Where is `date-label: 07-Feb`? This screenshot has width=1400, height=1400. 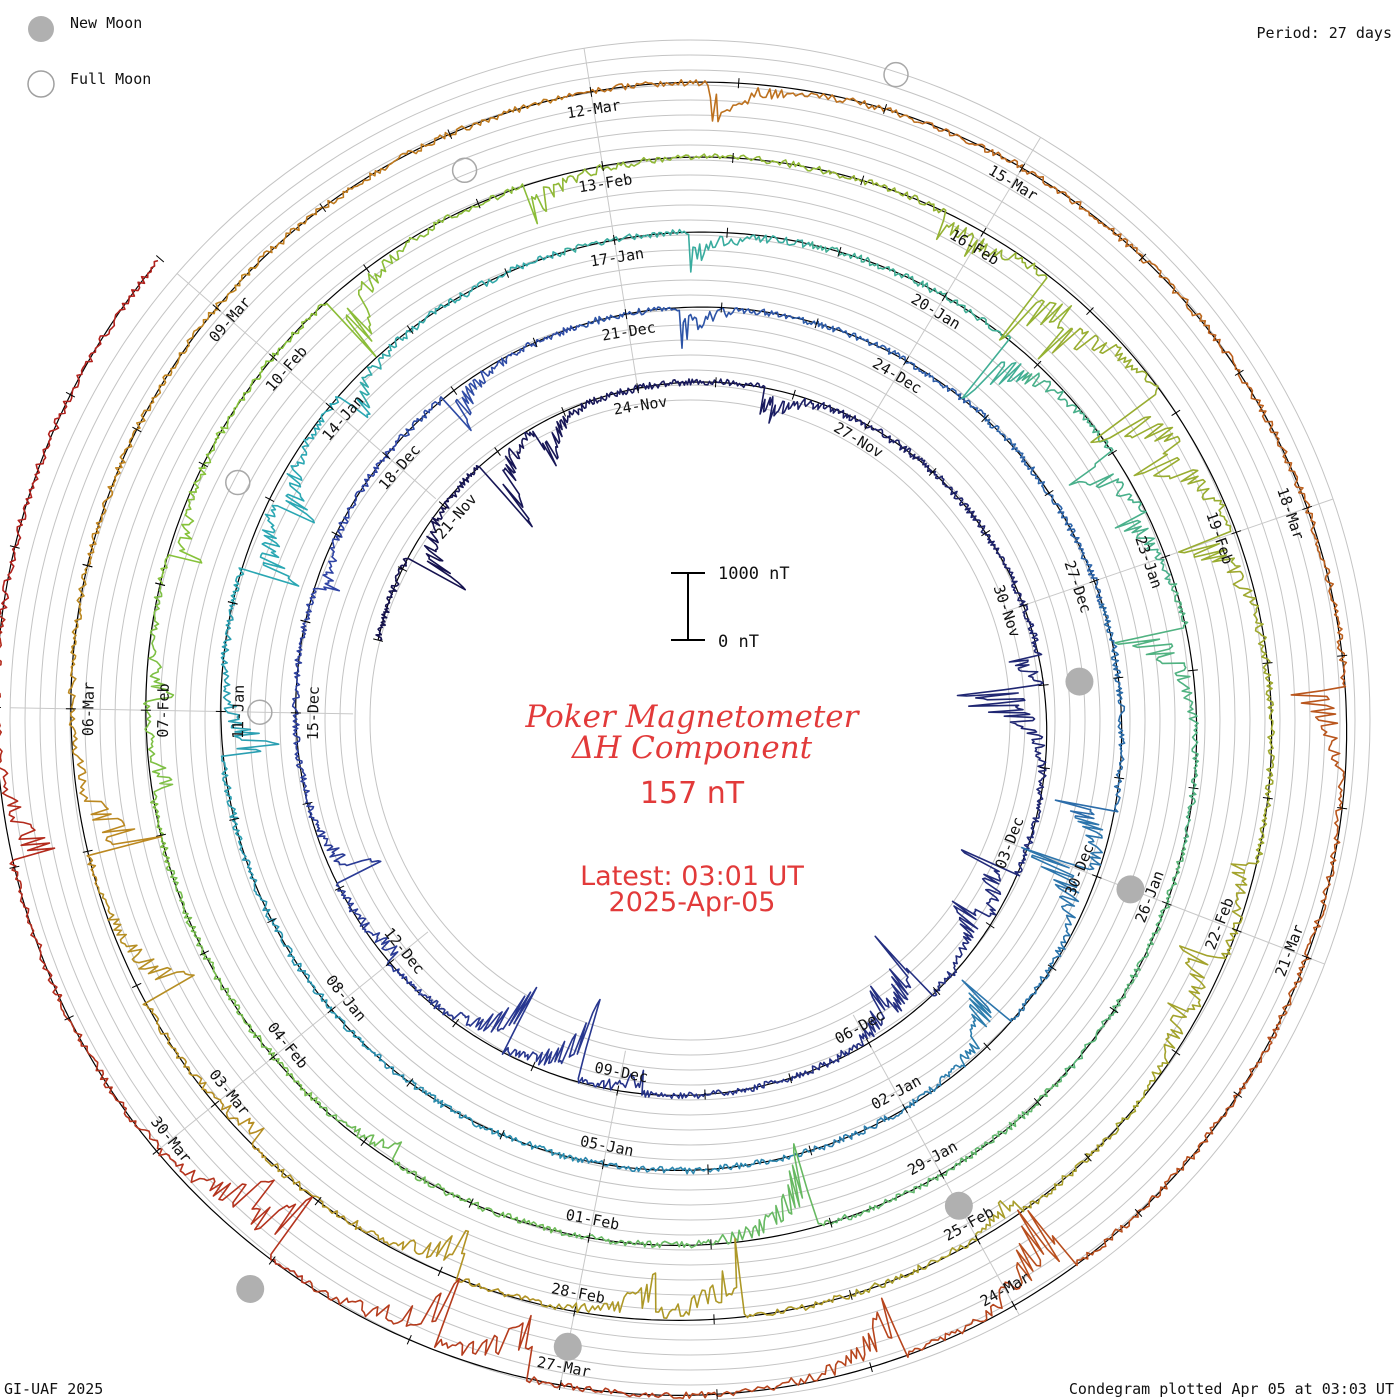 date-label: 07-Feb is located at coordinates (163, 710).